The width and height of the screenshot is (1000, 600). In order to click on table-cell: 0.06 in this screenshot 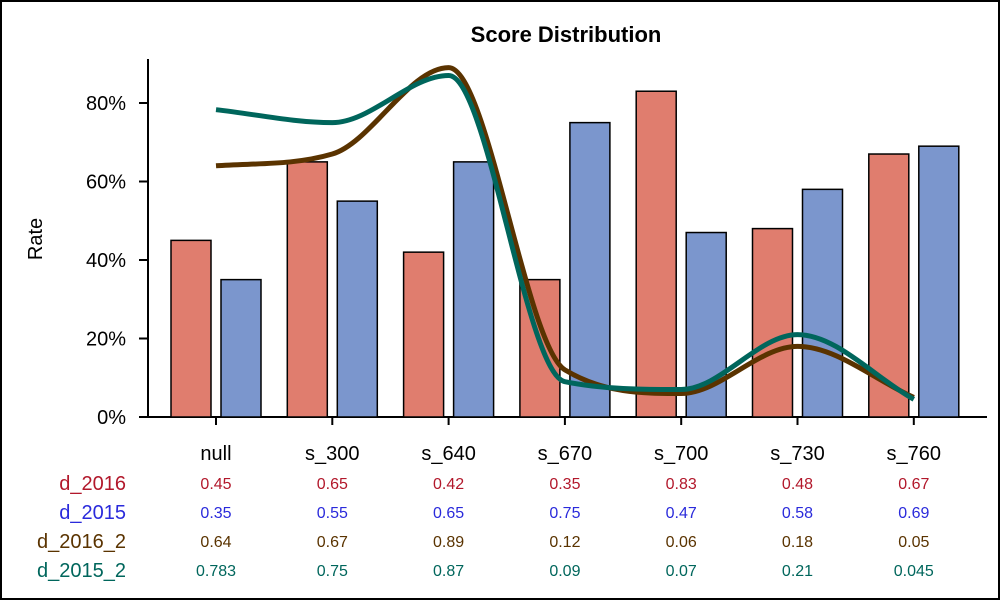, I will do `click(681, 542)`.